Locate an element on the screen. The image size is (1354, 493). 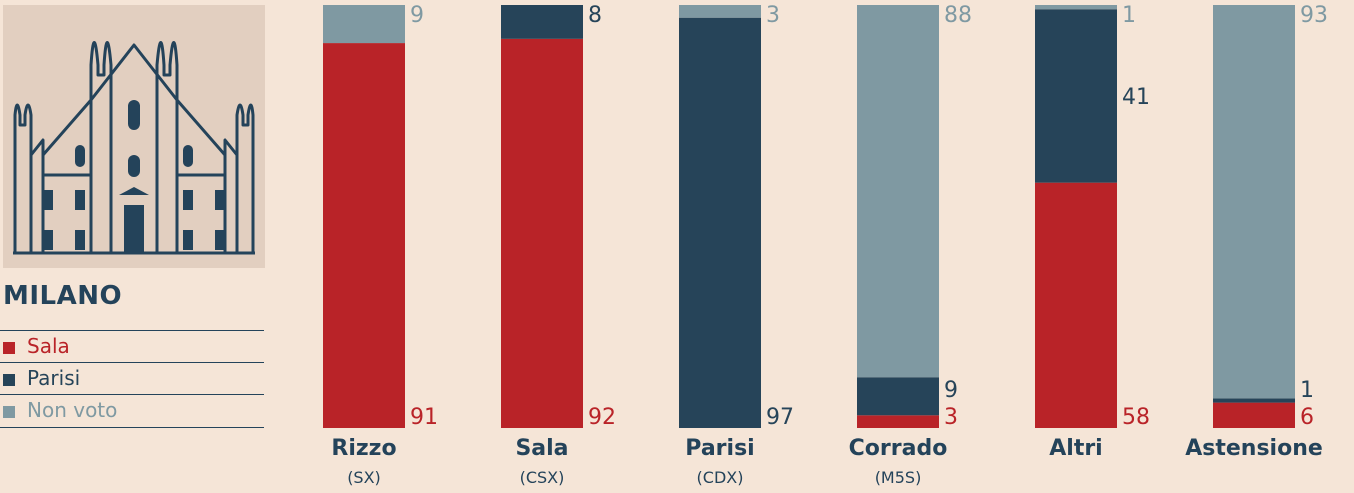
legend-swatch-non-voto is located at coordinates (9, 412).